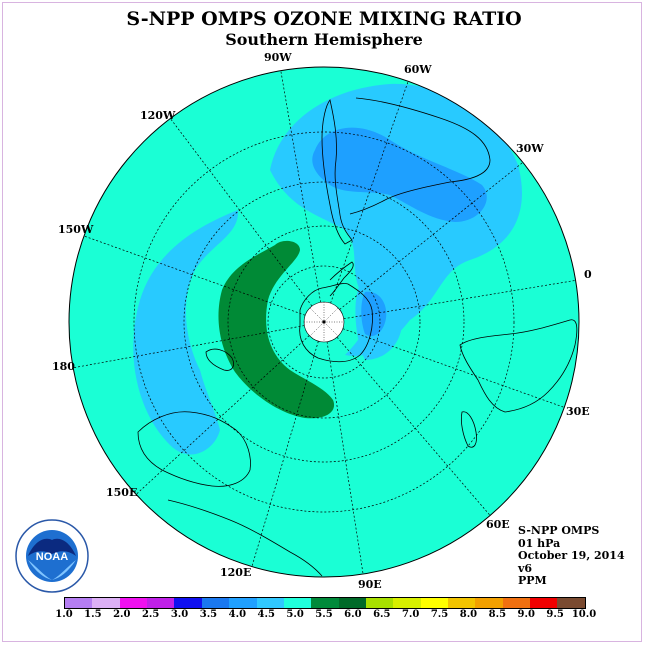 This screenshot has width=648, height=648. I want to click on coast-antarctic-peninsula, so click(341, 279).